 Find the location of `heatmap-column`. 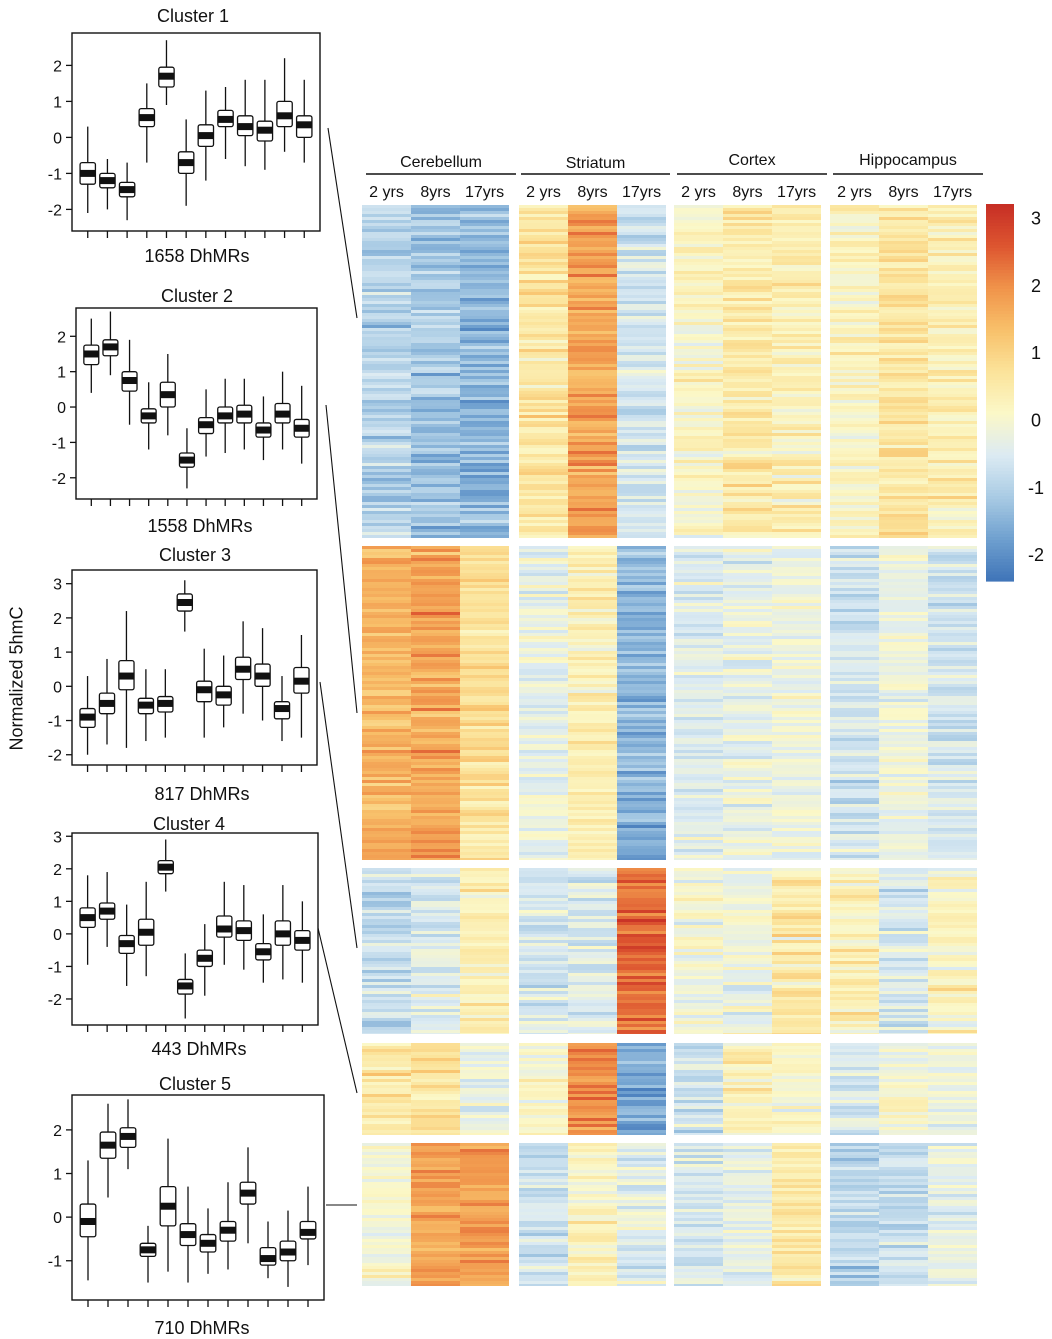

heatmap-column is located at coordinates (796, 703).